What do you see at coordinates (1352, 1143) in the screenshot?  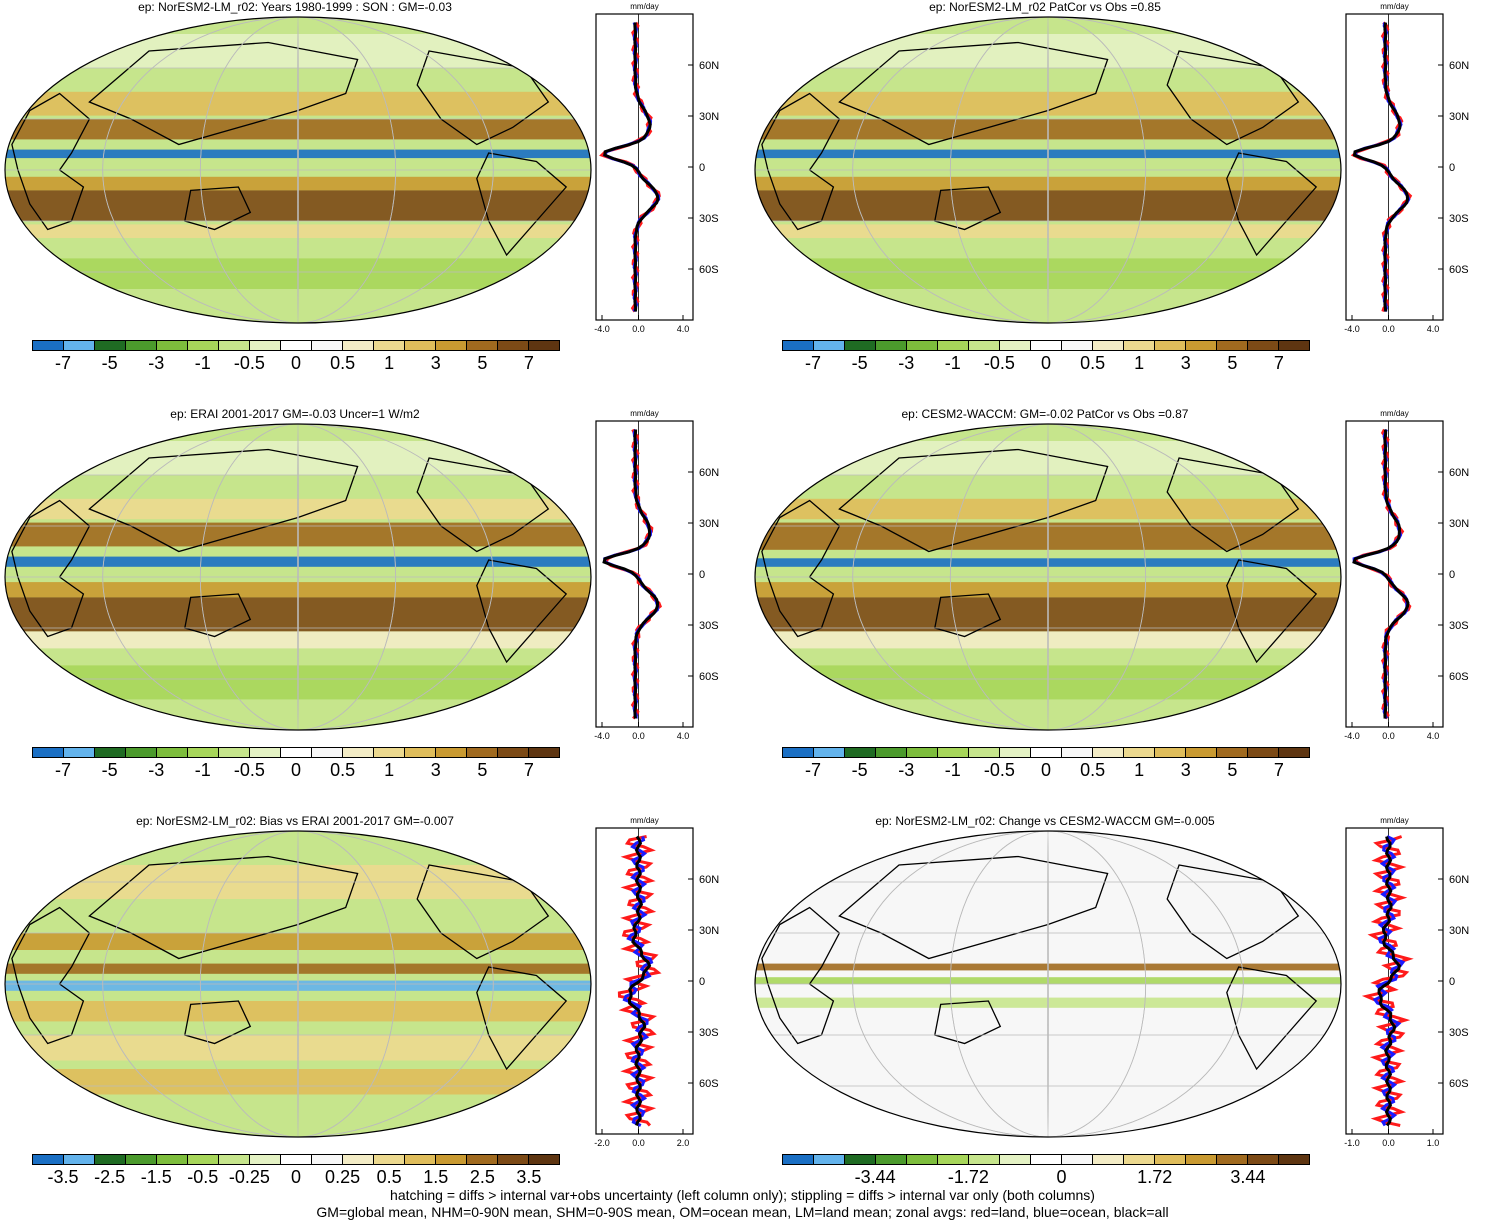 I see `x-tick-label: -1.0` at bounding box center [1352, 1143].